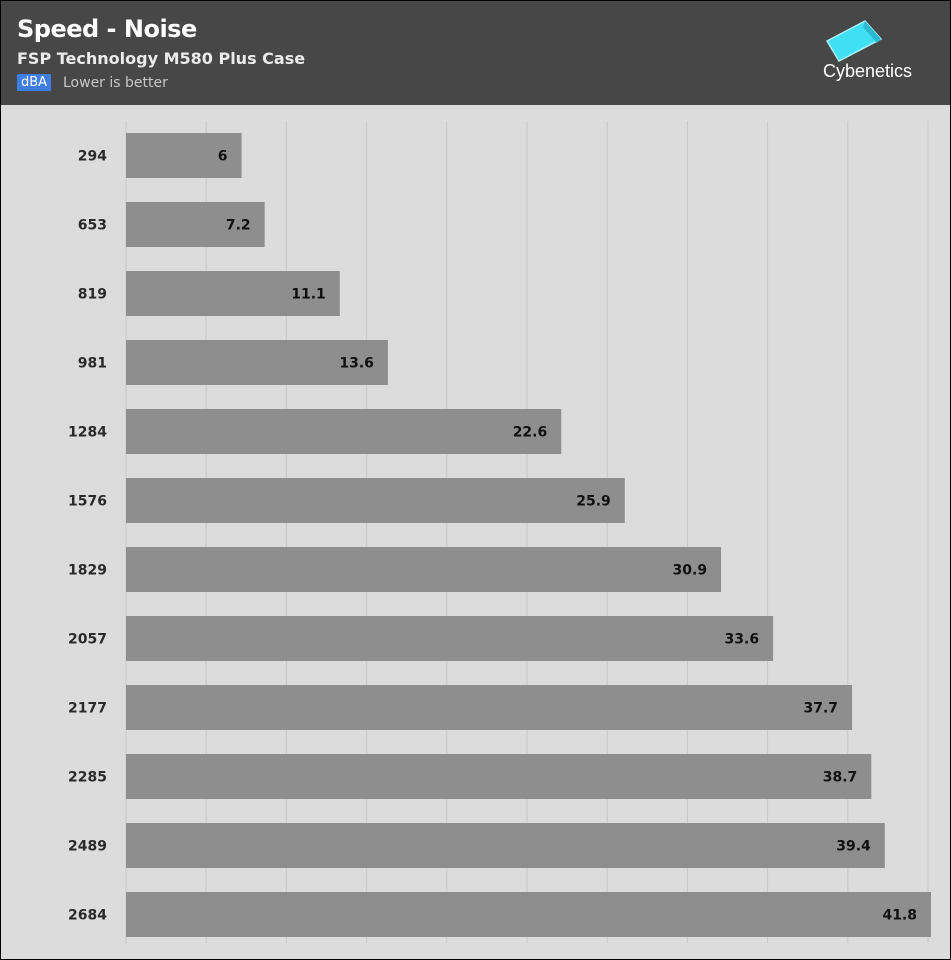 Image resolution: width=951 pixels, height=960 pixels. What do you see at coordinates (107, 29) in the screenshot?
I see `chart-title: Speed - Noise` at bounding box center [107, 29].